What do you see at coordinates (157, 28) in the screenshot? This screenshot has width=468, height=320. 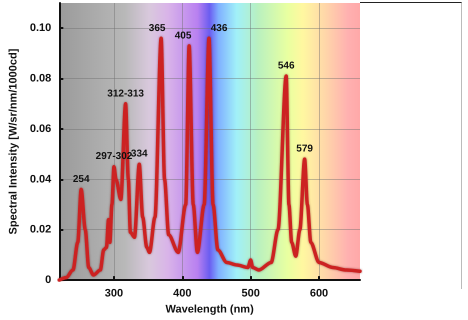 I see `annotation: 365` at bounding box center [157, 28].